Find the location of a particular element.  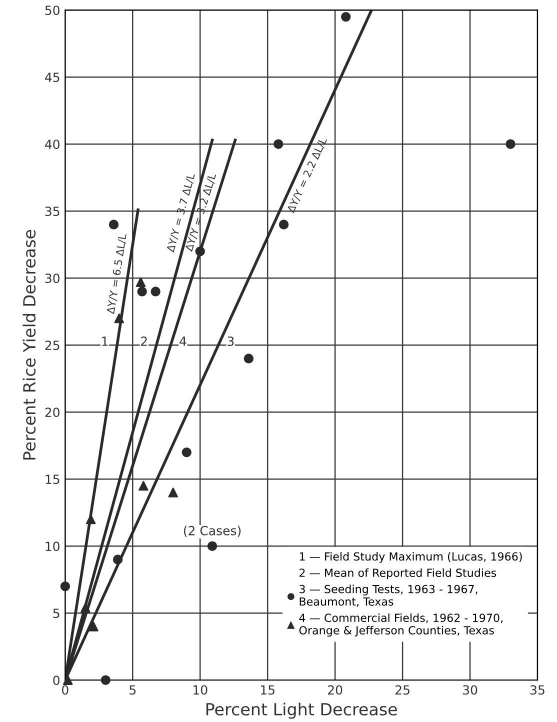

x-tick-label: 20 is located at coordinates (335, 690).